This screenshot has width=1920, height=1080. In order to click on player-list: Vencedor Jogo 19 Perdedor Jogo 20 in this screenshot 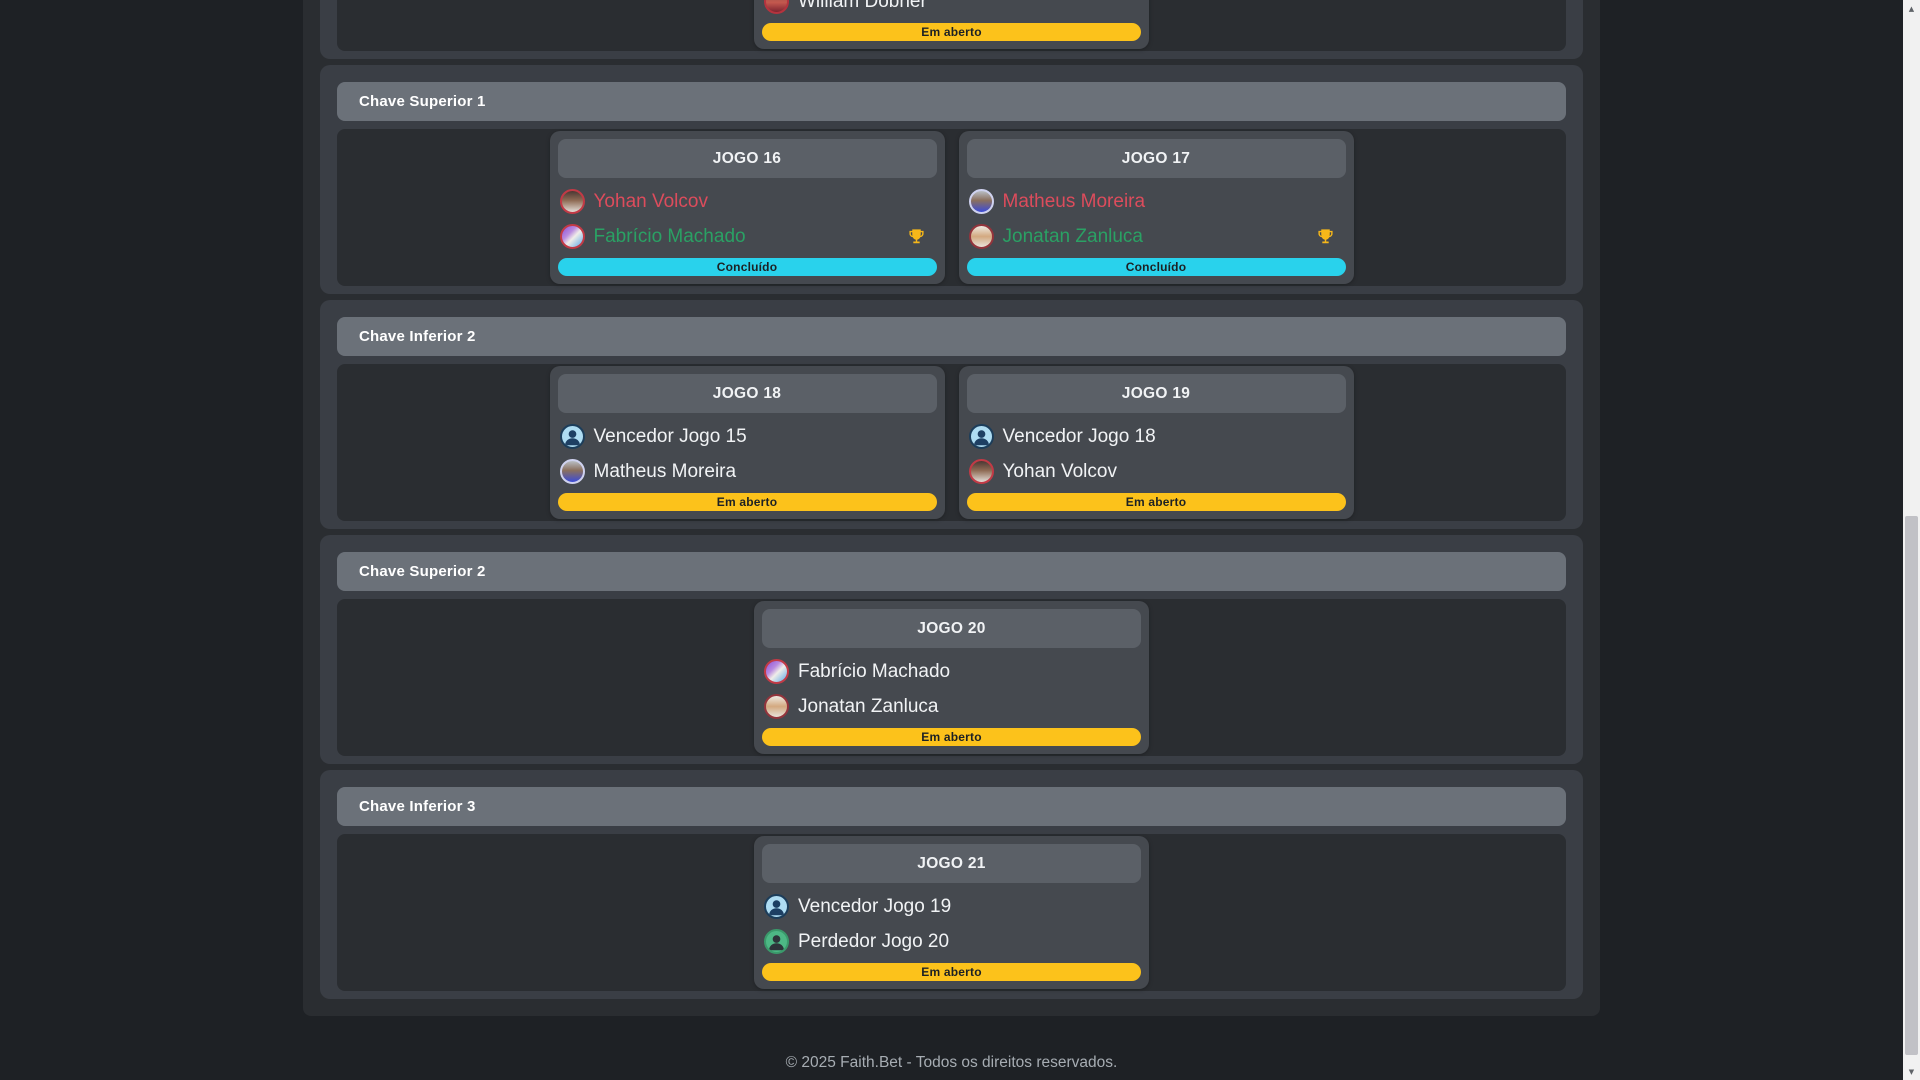, I will do `click(951, 924)`.